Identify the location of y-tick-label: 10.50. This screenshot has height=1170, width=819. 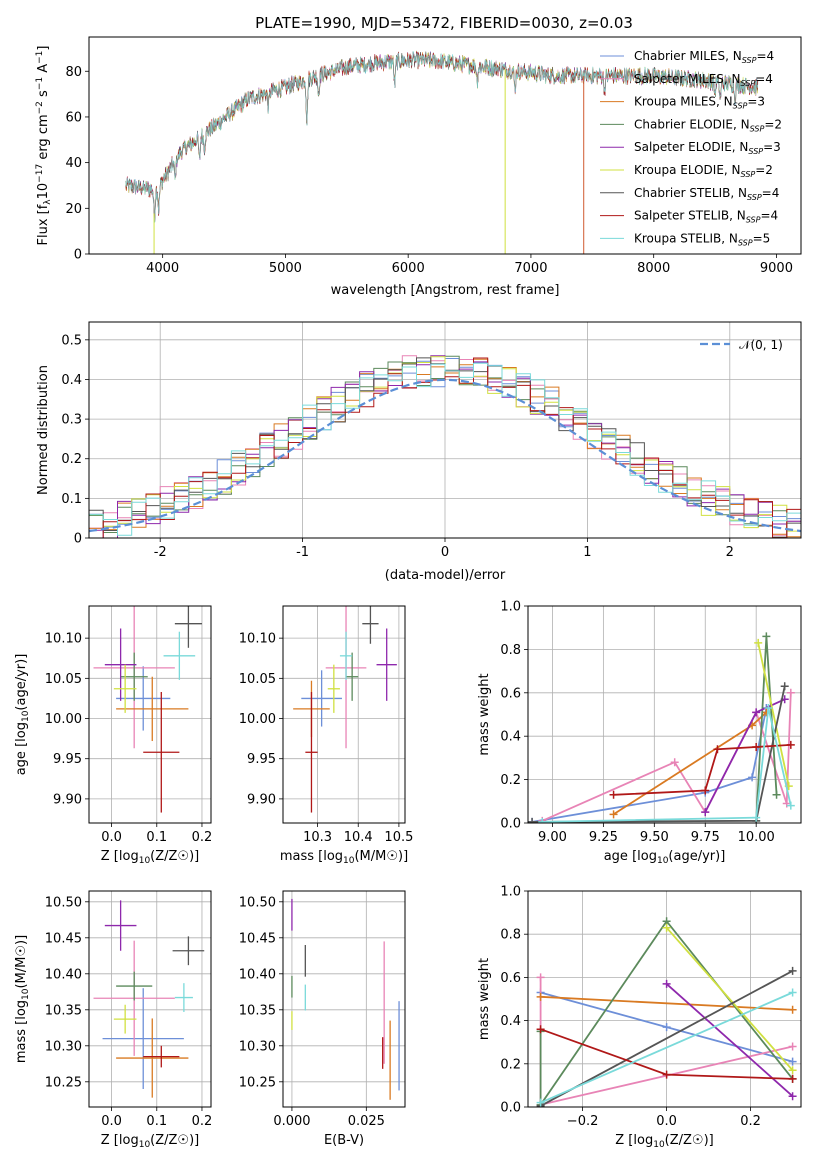
(63, 902).